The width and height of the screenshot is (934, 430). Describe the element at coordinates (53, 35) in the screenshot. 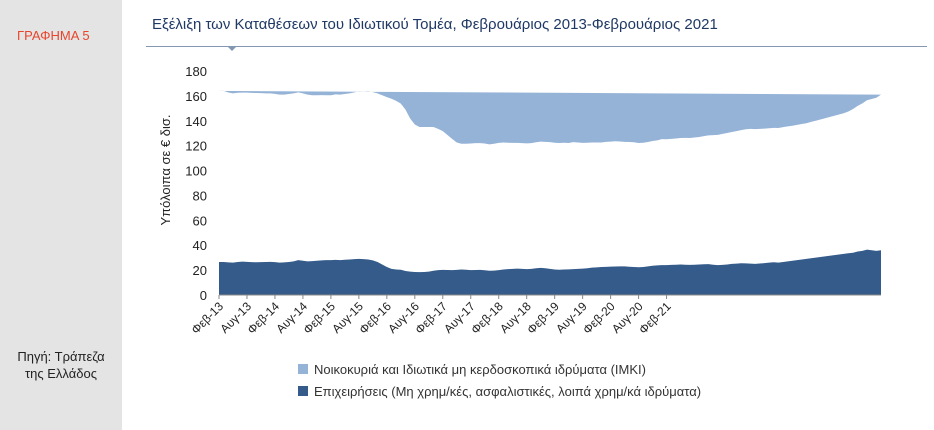

I see `figure-label: ΓΡΑΦΗΜΑ 5` at that location.